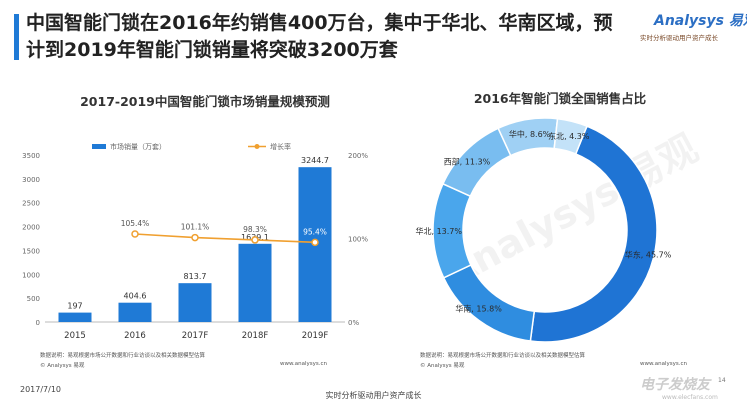  I want to click on y-tick-label: 3000, so click(31, 180).